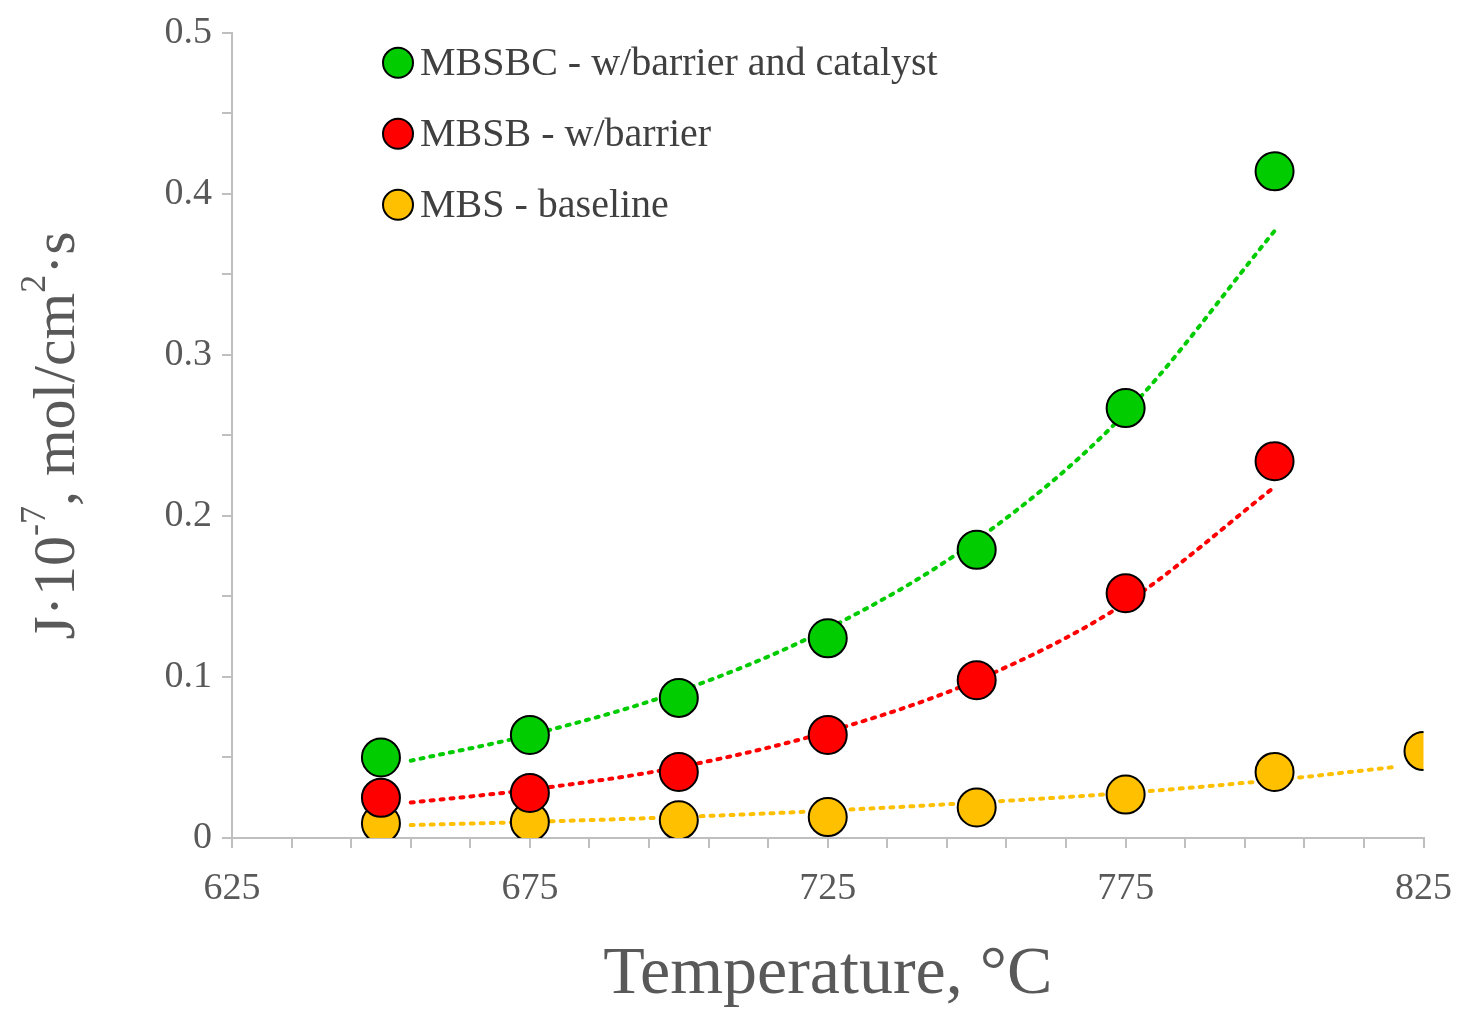  Describe the element at coordinates (188, 29) in the screenshot. I see `y-tick-label: 0.5` at that location.